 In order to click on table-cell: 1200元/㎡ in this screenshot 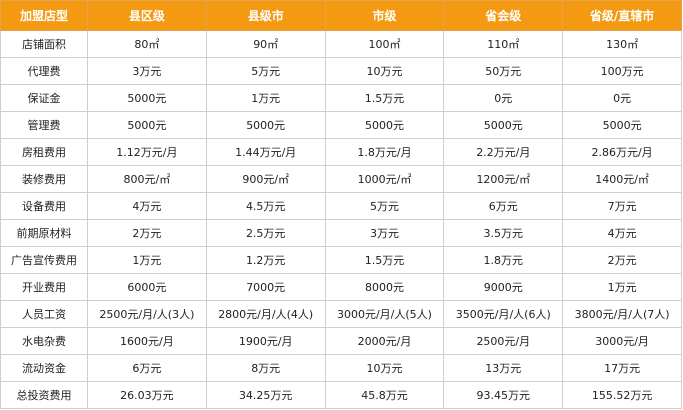, I will do `click(503, 179)`.